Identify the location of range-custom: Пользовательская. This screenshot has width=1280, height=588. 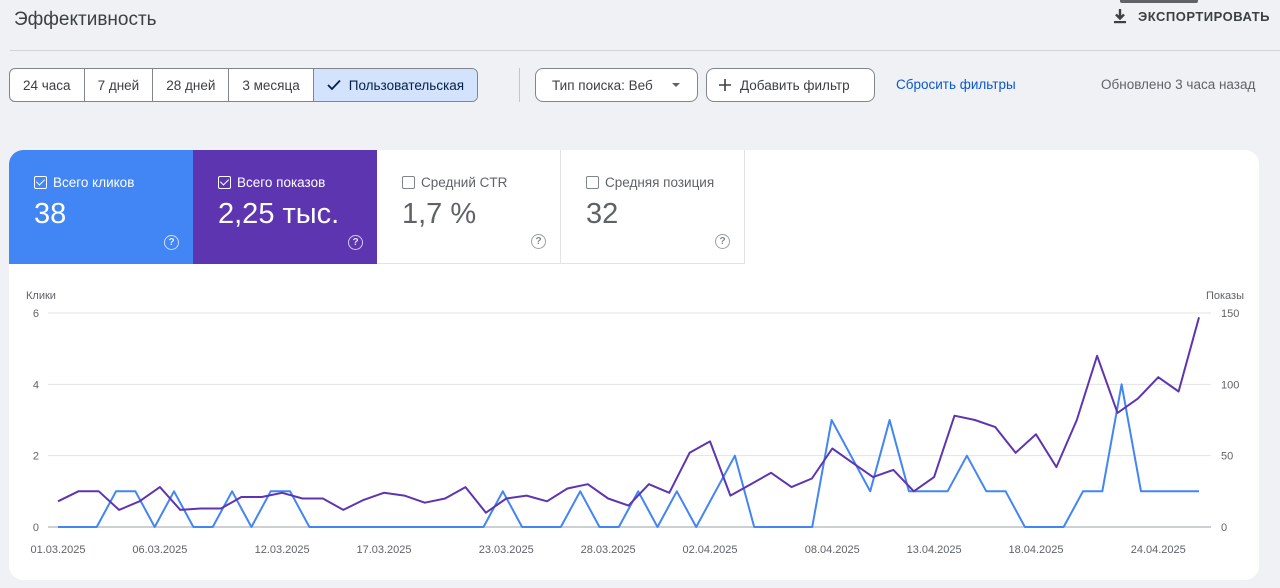
(395, 85).